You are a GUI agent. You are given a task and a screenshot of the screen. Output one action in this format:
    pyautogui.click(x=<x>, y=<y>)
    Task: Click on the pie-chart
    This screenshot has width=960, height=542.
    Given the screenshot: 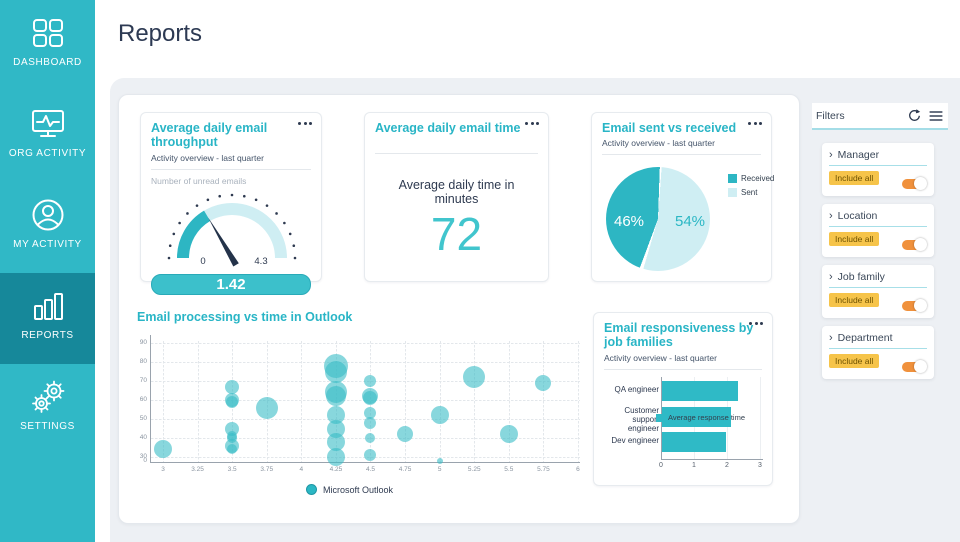 What is the action you would take?
    pyautogui.click(x=658, y=219)
    